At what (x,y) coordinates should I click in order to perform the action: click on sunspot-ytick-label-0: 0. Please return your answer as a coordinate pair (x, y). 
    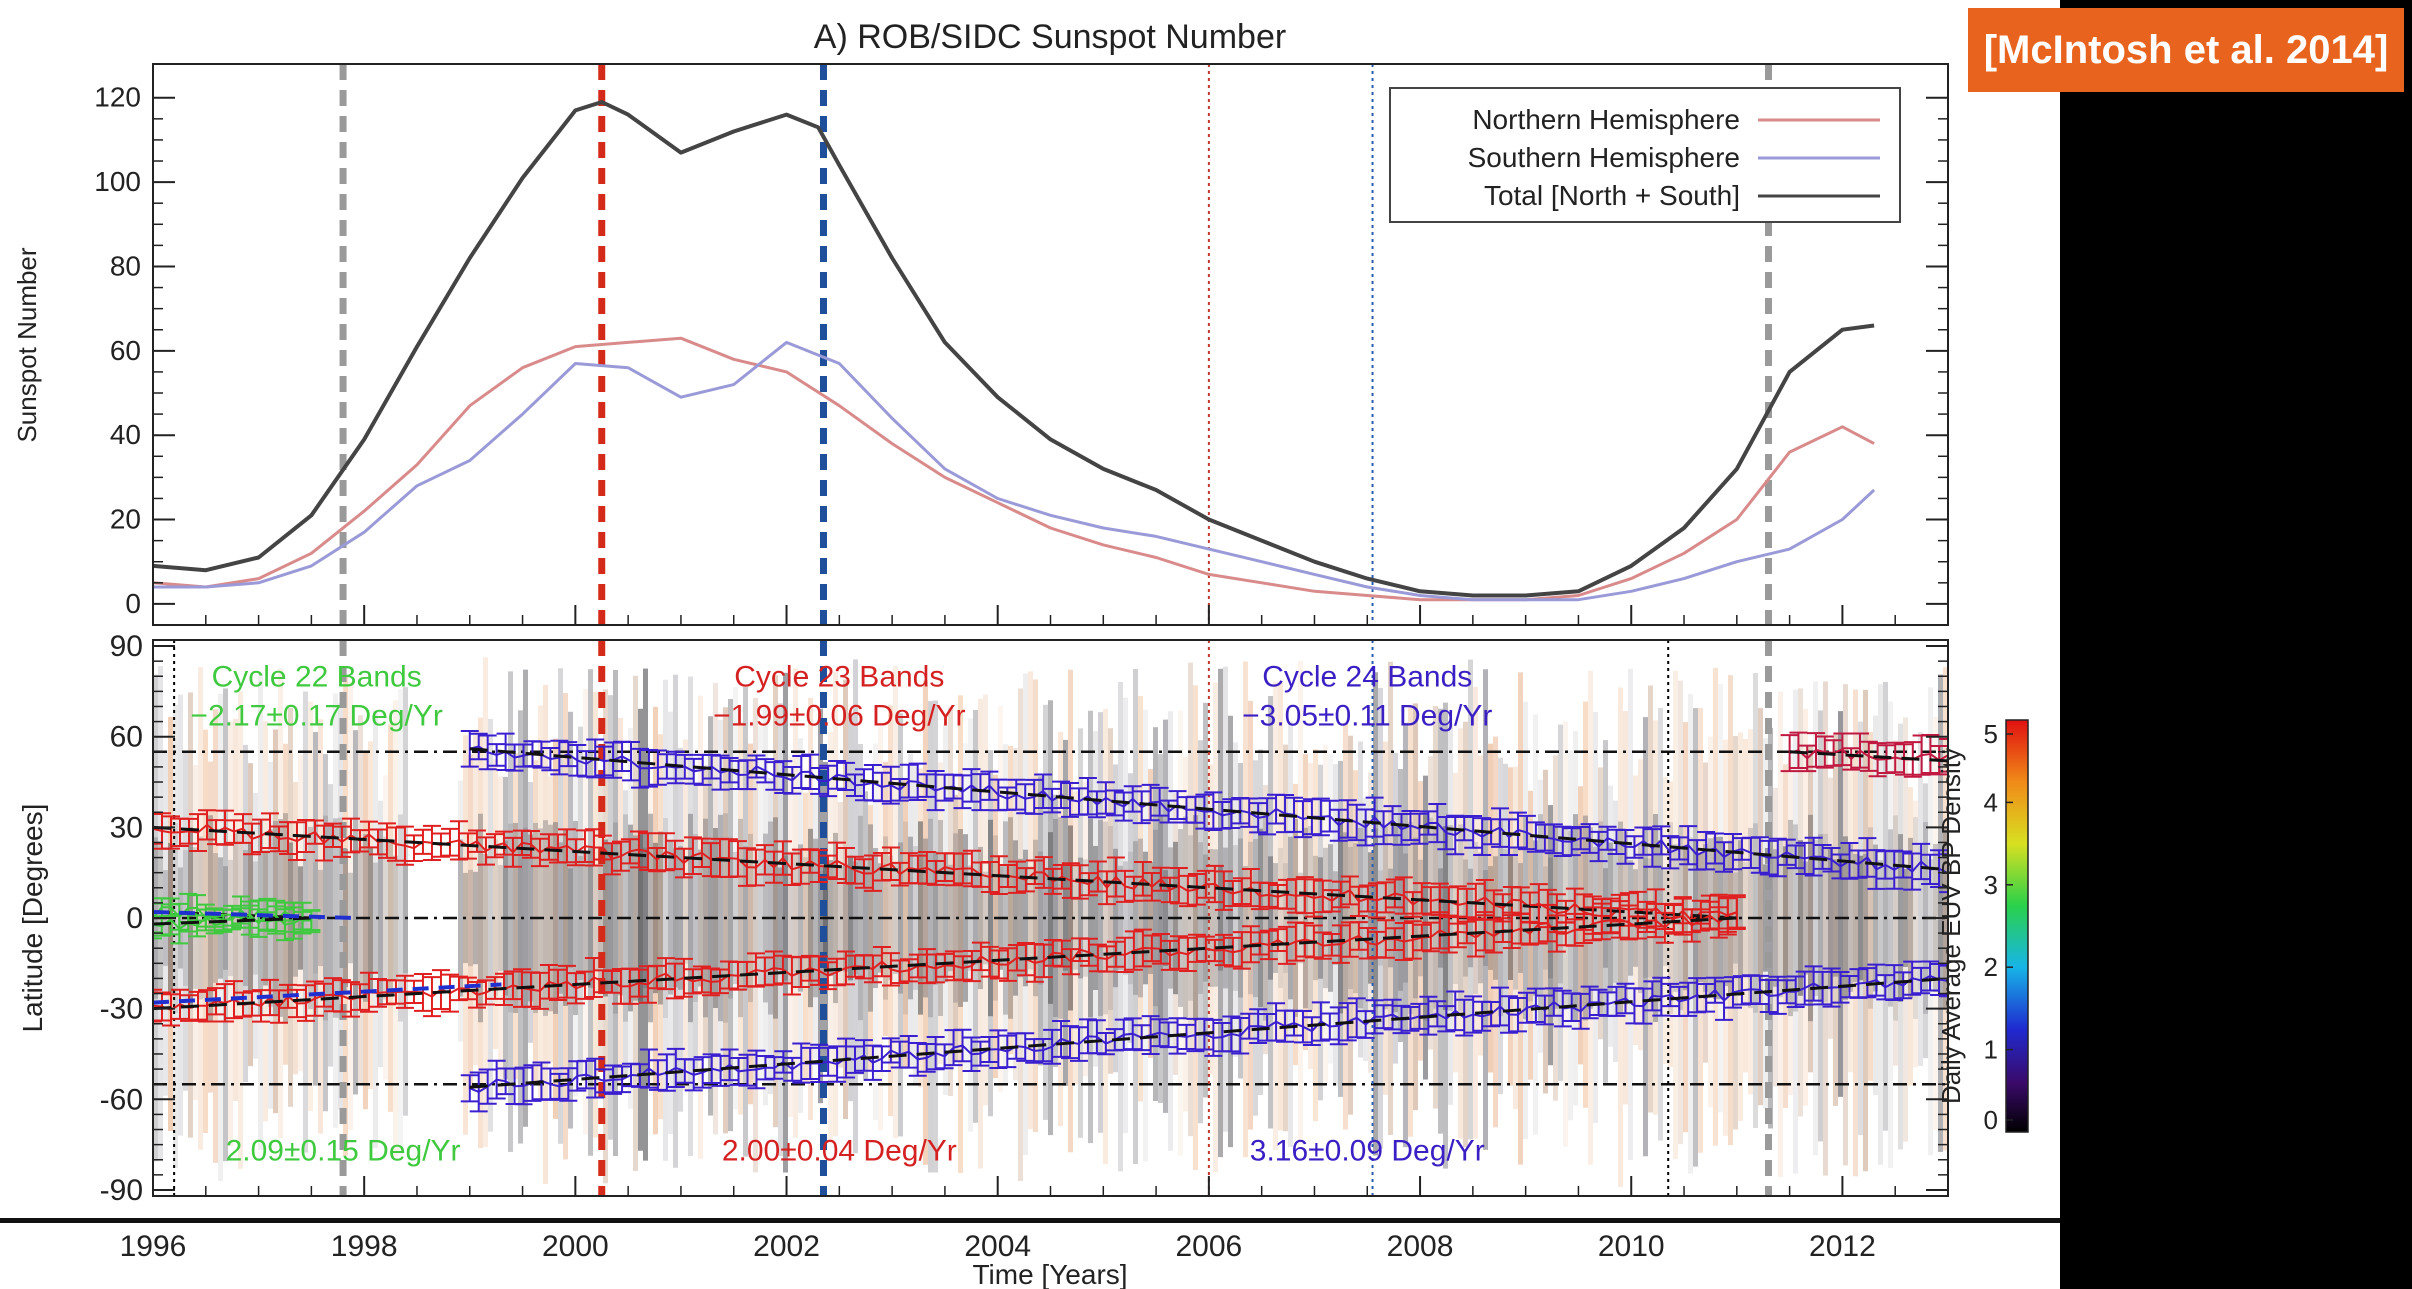
    Looking at the image, I should click on (133, 603).